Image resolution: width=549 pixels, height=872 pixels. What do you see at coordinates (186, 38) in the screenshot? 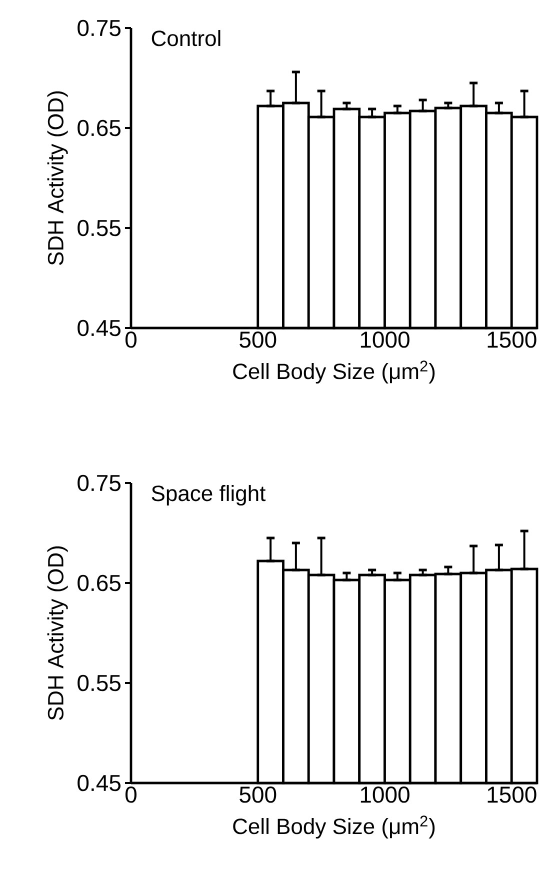
I see `chart-title: Control` at bounding box center [186, 38].